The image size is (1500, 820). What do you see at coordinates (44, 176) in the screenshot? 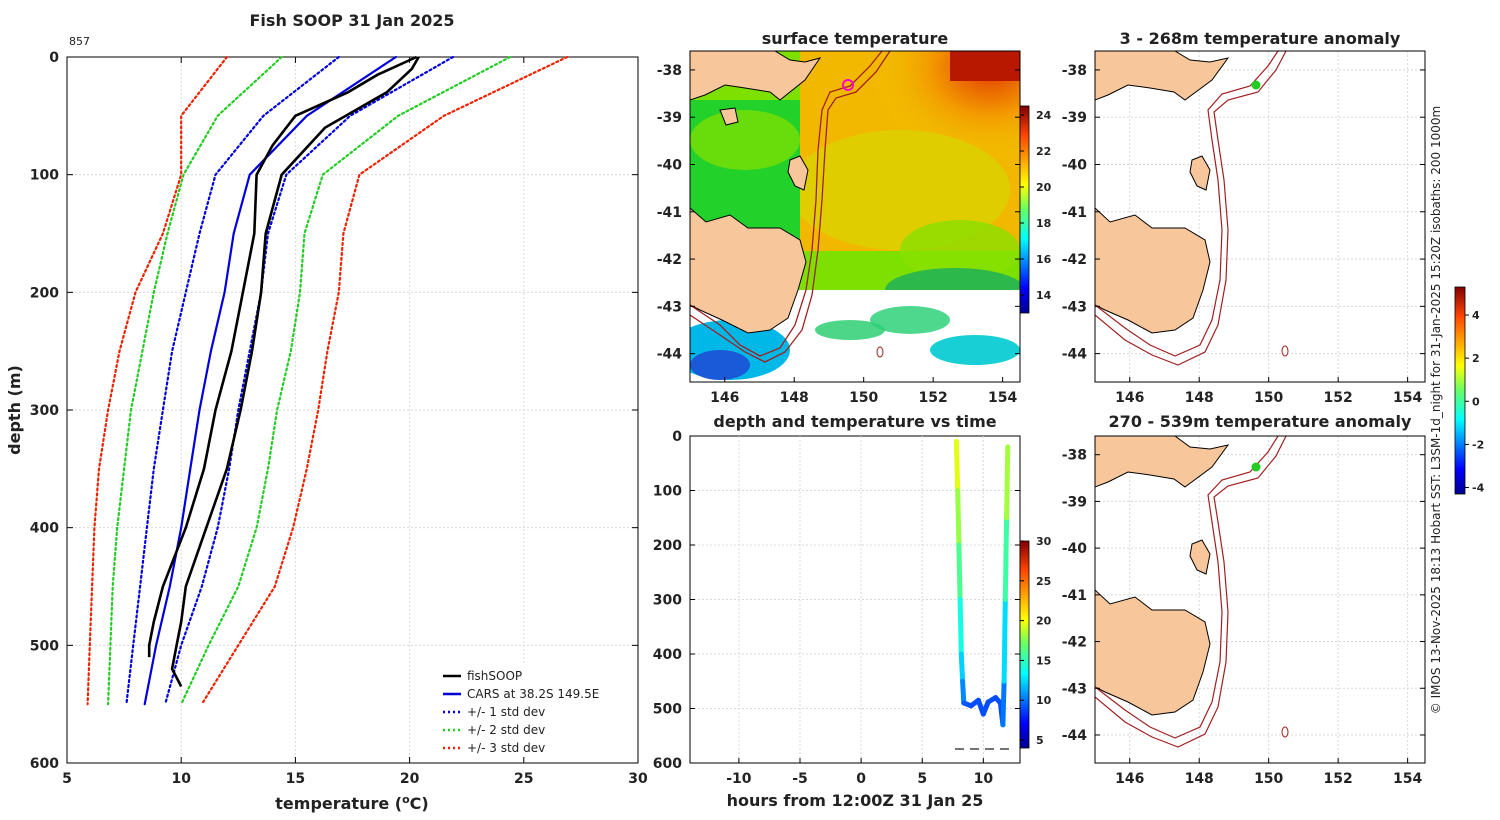
I see `profile-y-tick: 100` at bounding box center [44, 176].